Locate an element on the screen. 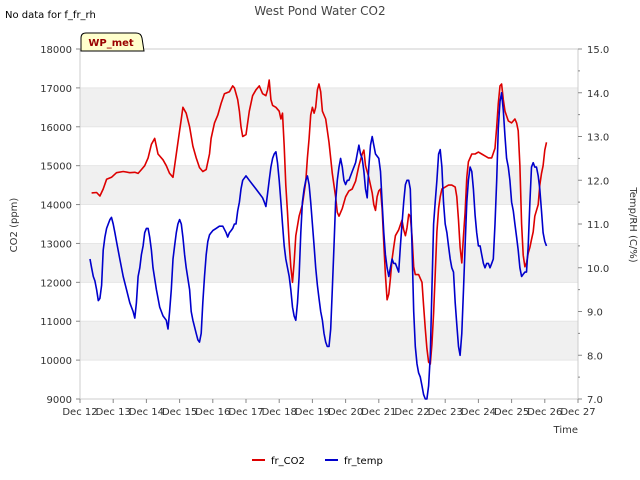  y-tick-label: 9000 is located at coordinates (59, 400).